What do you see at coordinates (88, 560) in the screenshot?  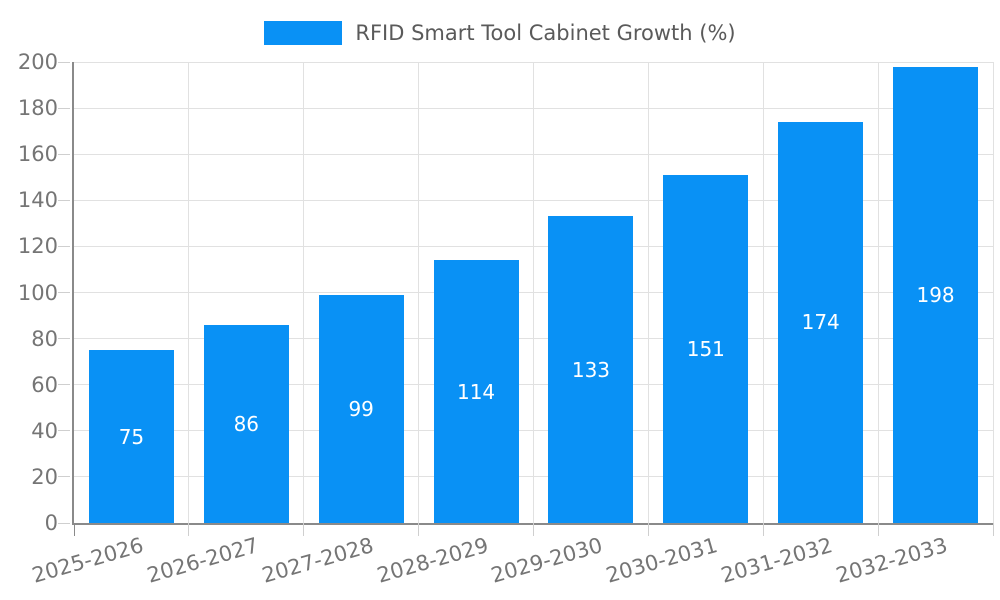 I see `x-tick-label-2025-2026: 2025-2026` at bounding box center [88, 560].